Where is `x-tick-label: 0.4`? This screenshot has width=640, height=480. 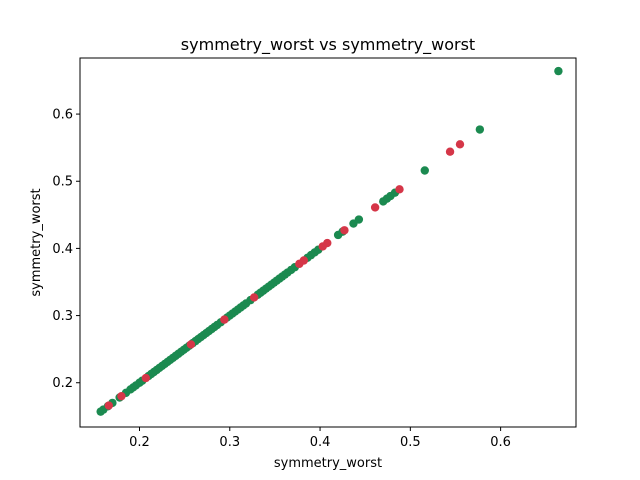
x-tick-label: 0.4 is located at coordinates (320, 442).